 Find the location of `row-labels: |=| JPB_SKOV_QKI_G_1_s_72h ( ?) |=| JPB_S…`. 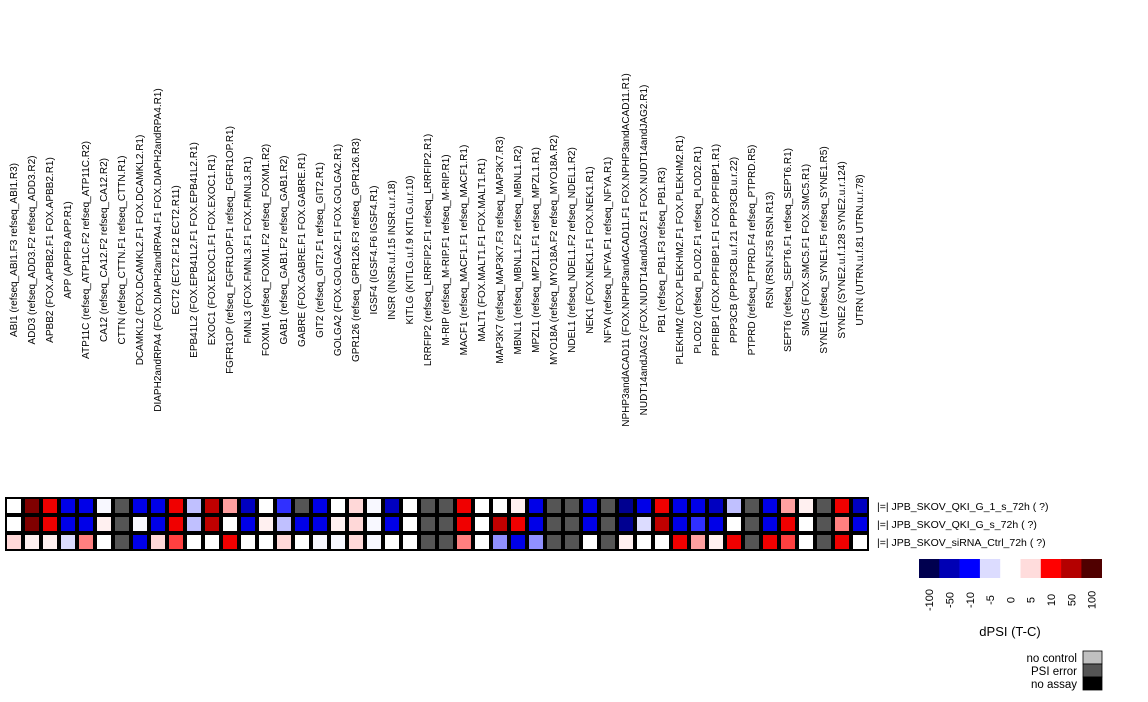

row-labels: |=| JPB_SKOV_QKI_G_1_s_72h ( ?) |=| JPB_S… is located at coordinates (963, 525).